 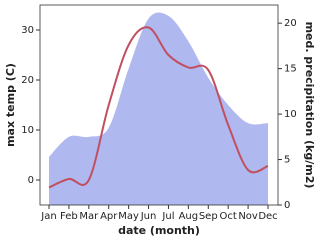 What do you see at coordinates (109, 216) in the screenshot?
I see `x-tick-label: Apr` at bounding box center [109, 216].